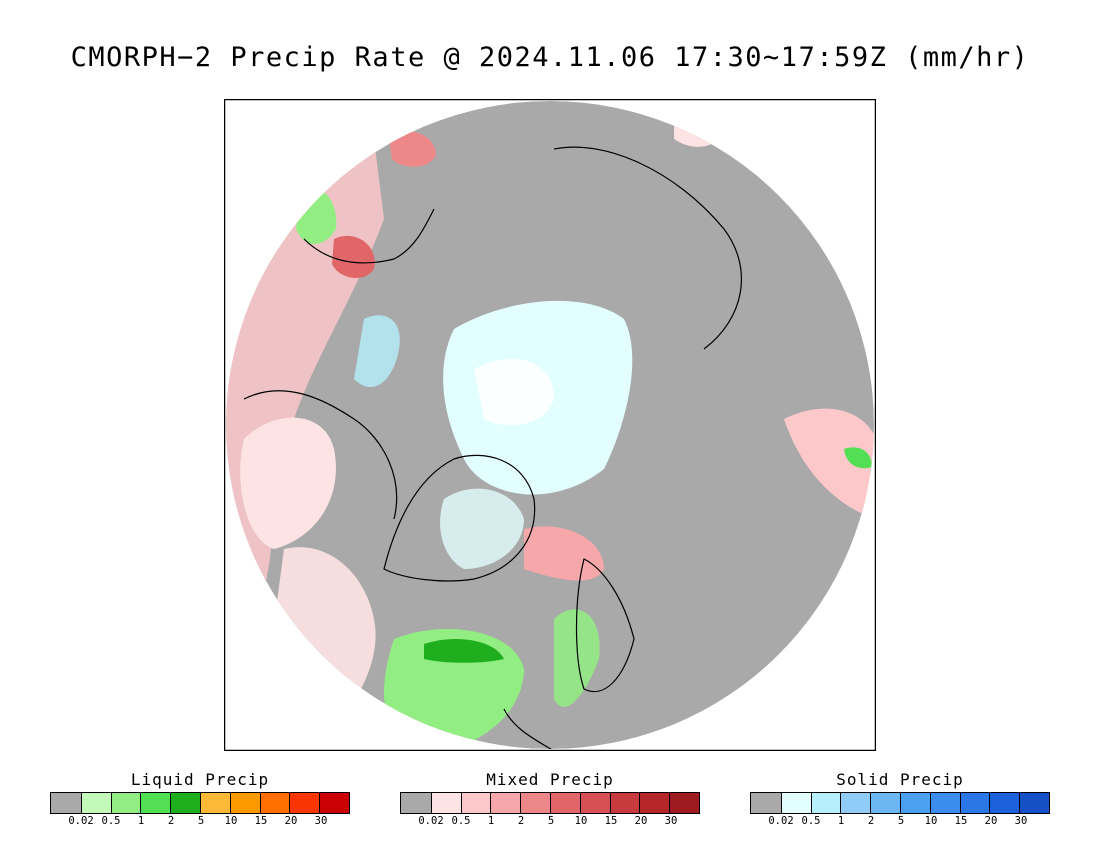  What do you see at coordinates (81, 821) in the screenshot?
I see `legend-liquid-tick-label: 0.02` at bounding box center [81, 821].